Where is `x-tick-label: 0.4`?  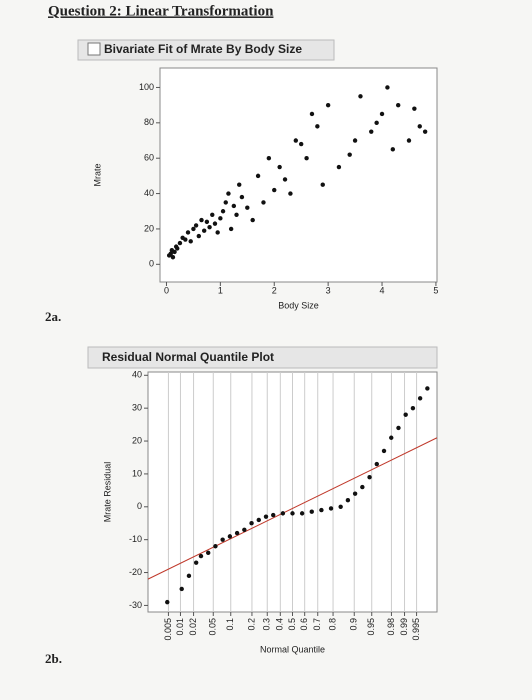
x-tick-label: 0.4 is located at coordinates (280, 624).